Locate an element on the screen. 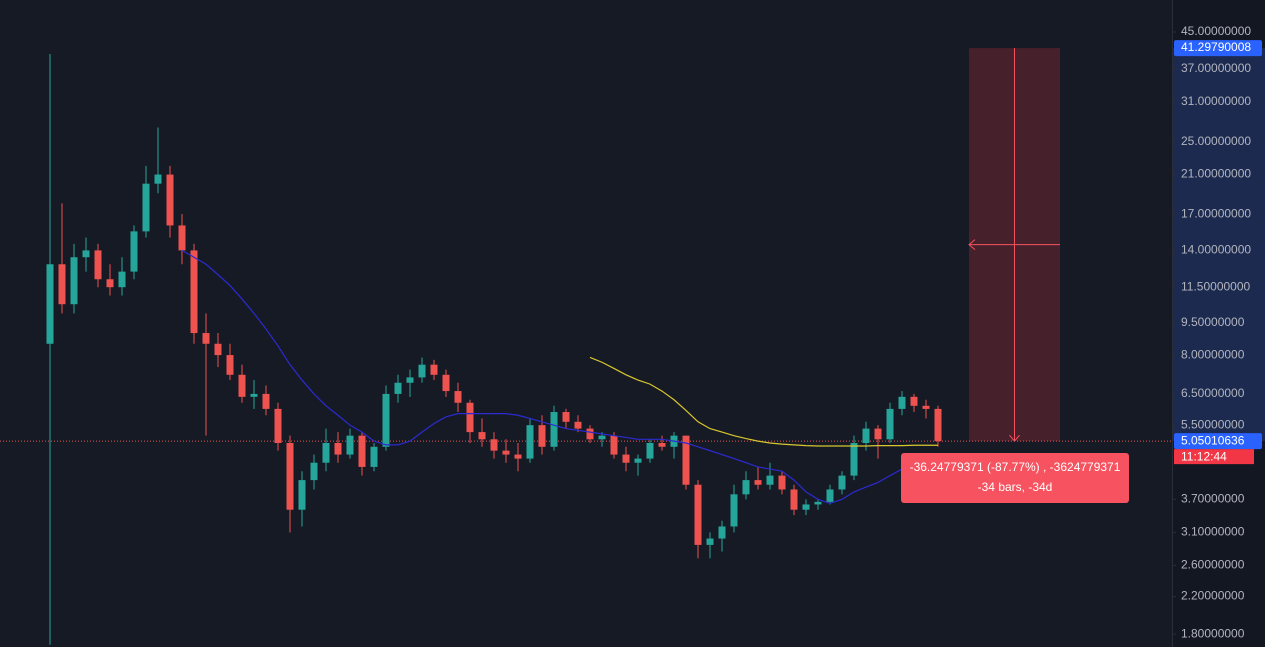 The image size is (1265, 647). y-tick-label: 8.00000000 is located at coordinates (1213, 354).